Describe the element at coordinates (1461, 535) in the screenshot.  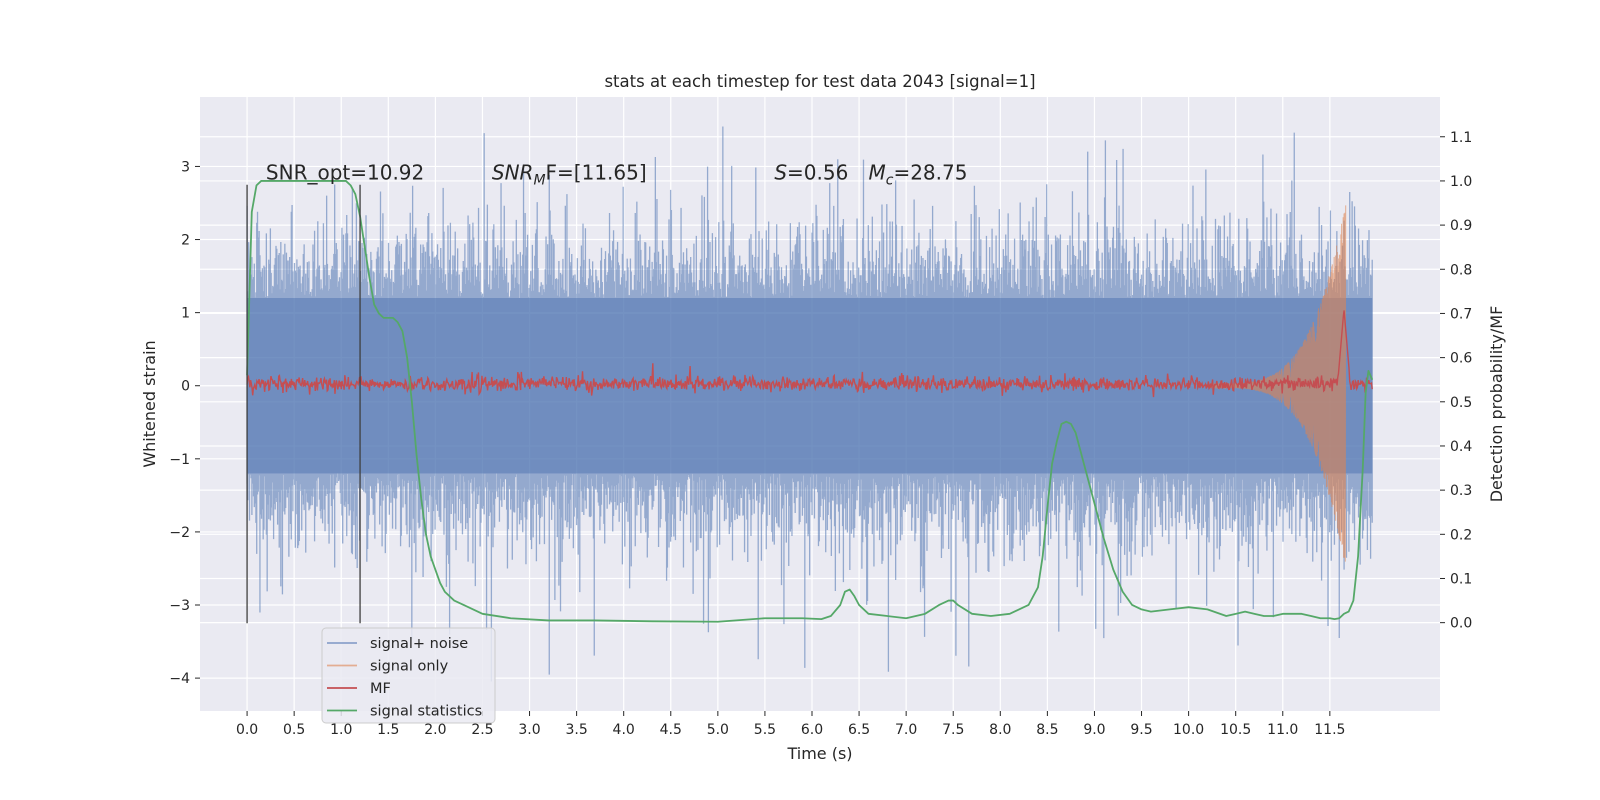
I see `y2-tick-label-9: 0.2` at that location.